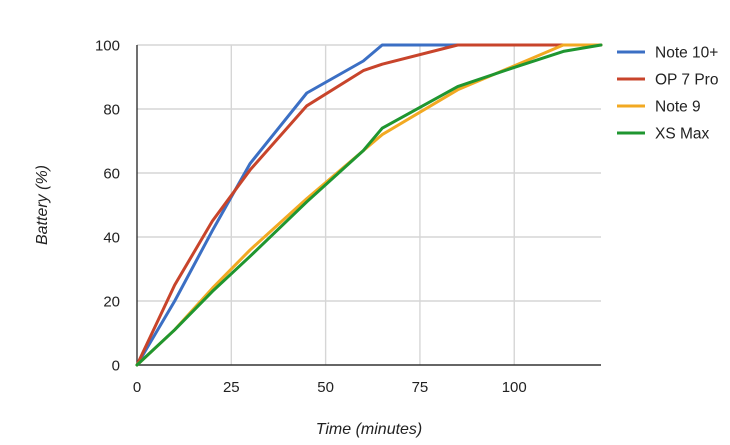  What do you see at coordinates (682, 134) in the screenshot?
I see `legend-label: XS Max` at bounding box center [682, 134].